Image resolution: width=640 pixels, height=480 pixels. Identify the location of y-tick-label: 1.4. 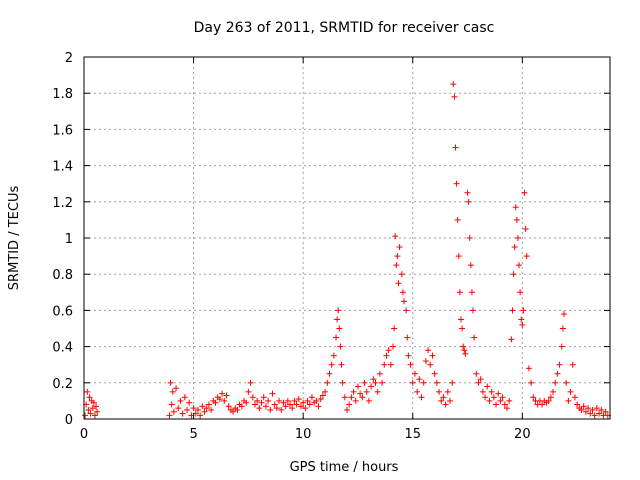
(62, 167).